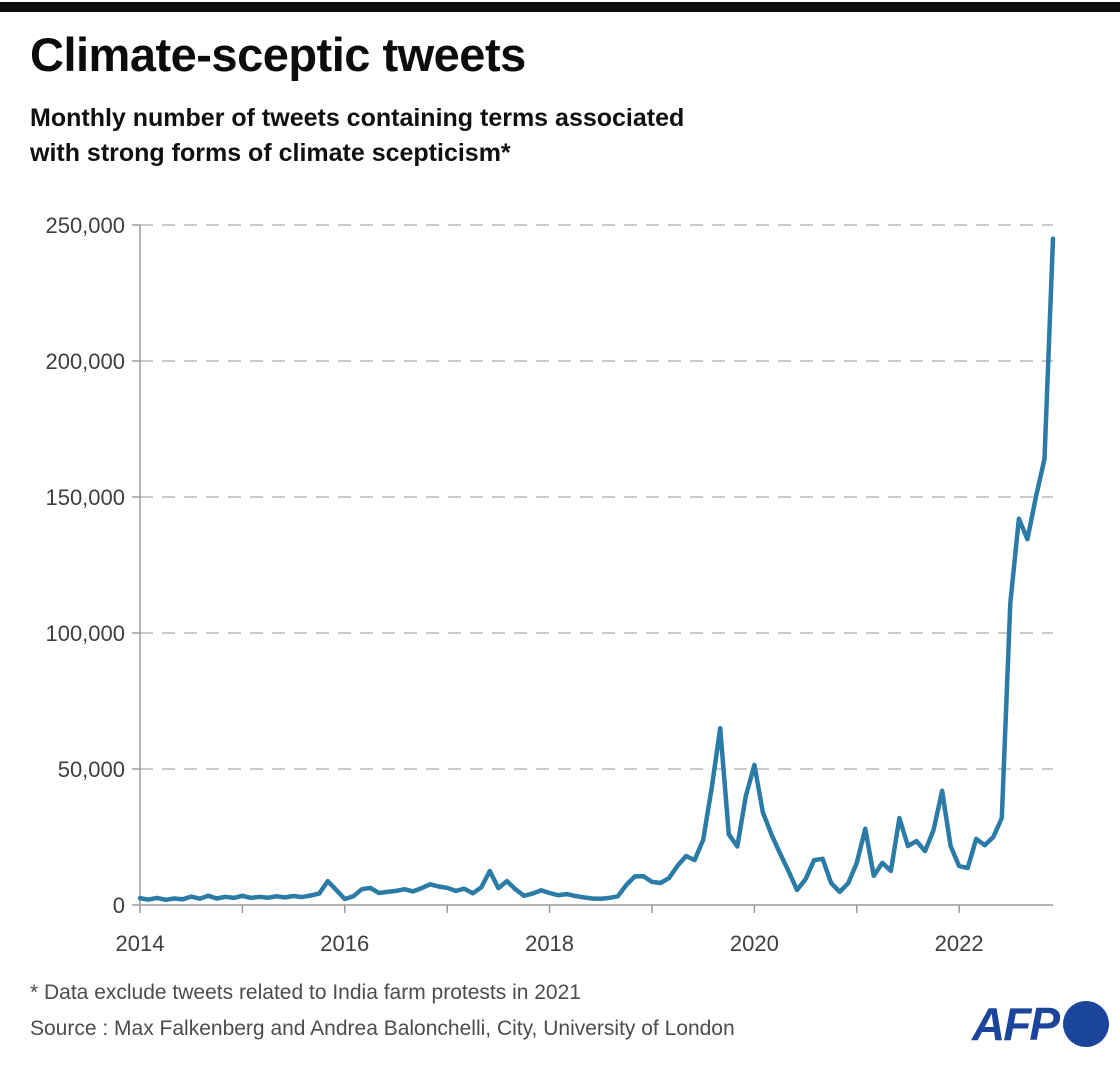  I want to click on y-axis-tick-label: 50,000, so click(91, 769).